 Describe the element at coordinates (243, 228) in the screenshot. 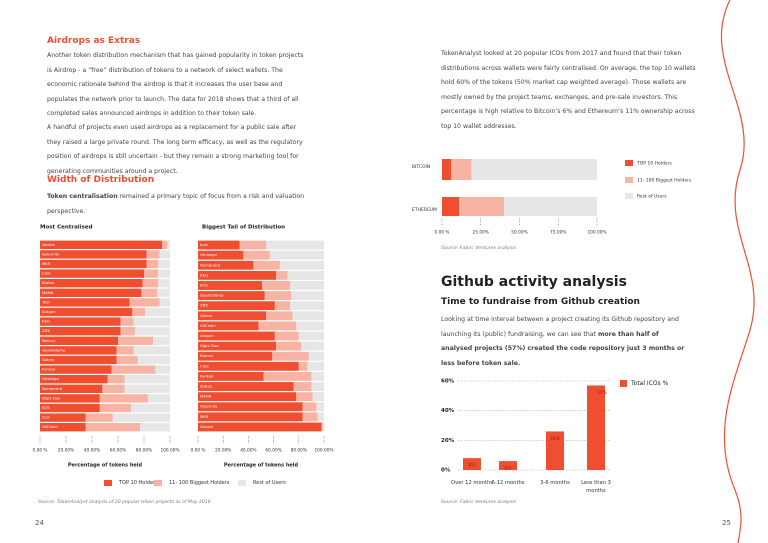

I see `chart-title: Biggest Tail of Distribution` at that location.